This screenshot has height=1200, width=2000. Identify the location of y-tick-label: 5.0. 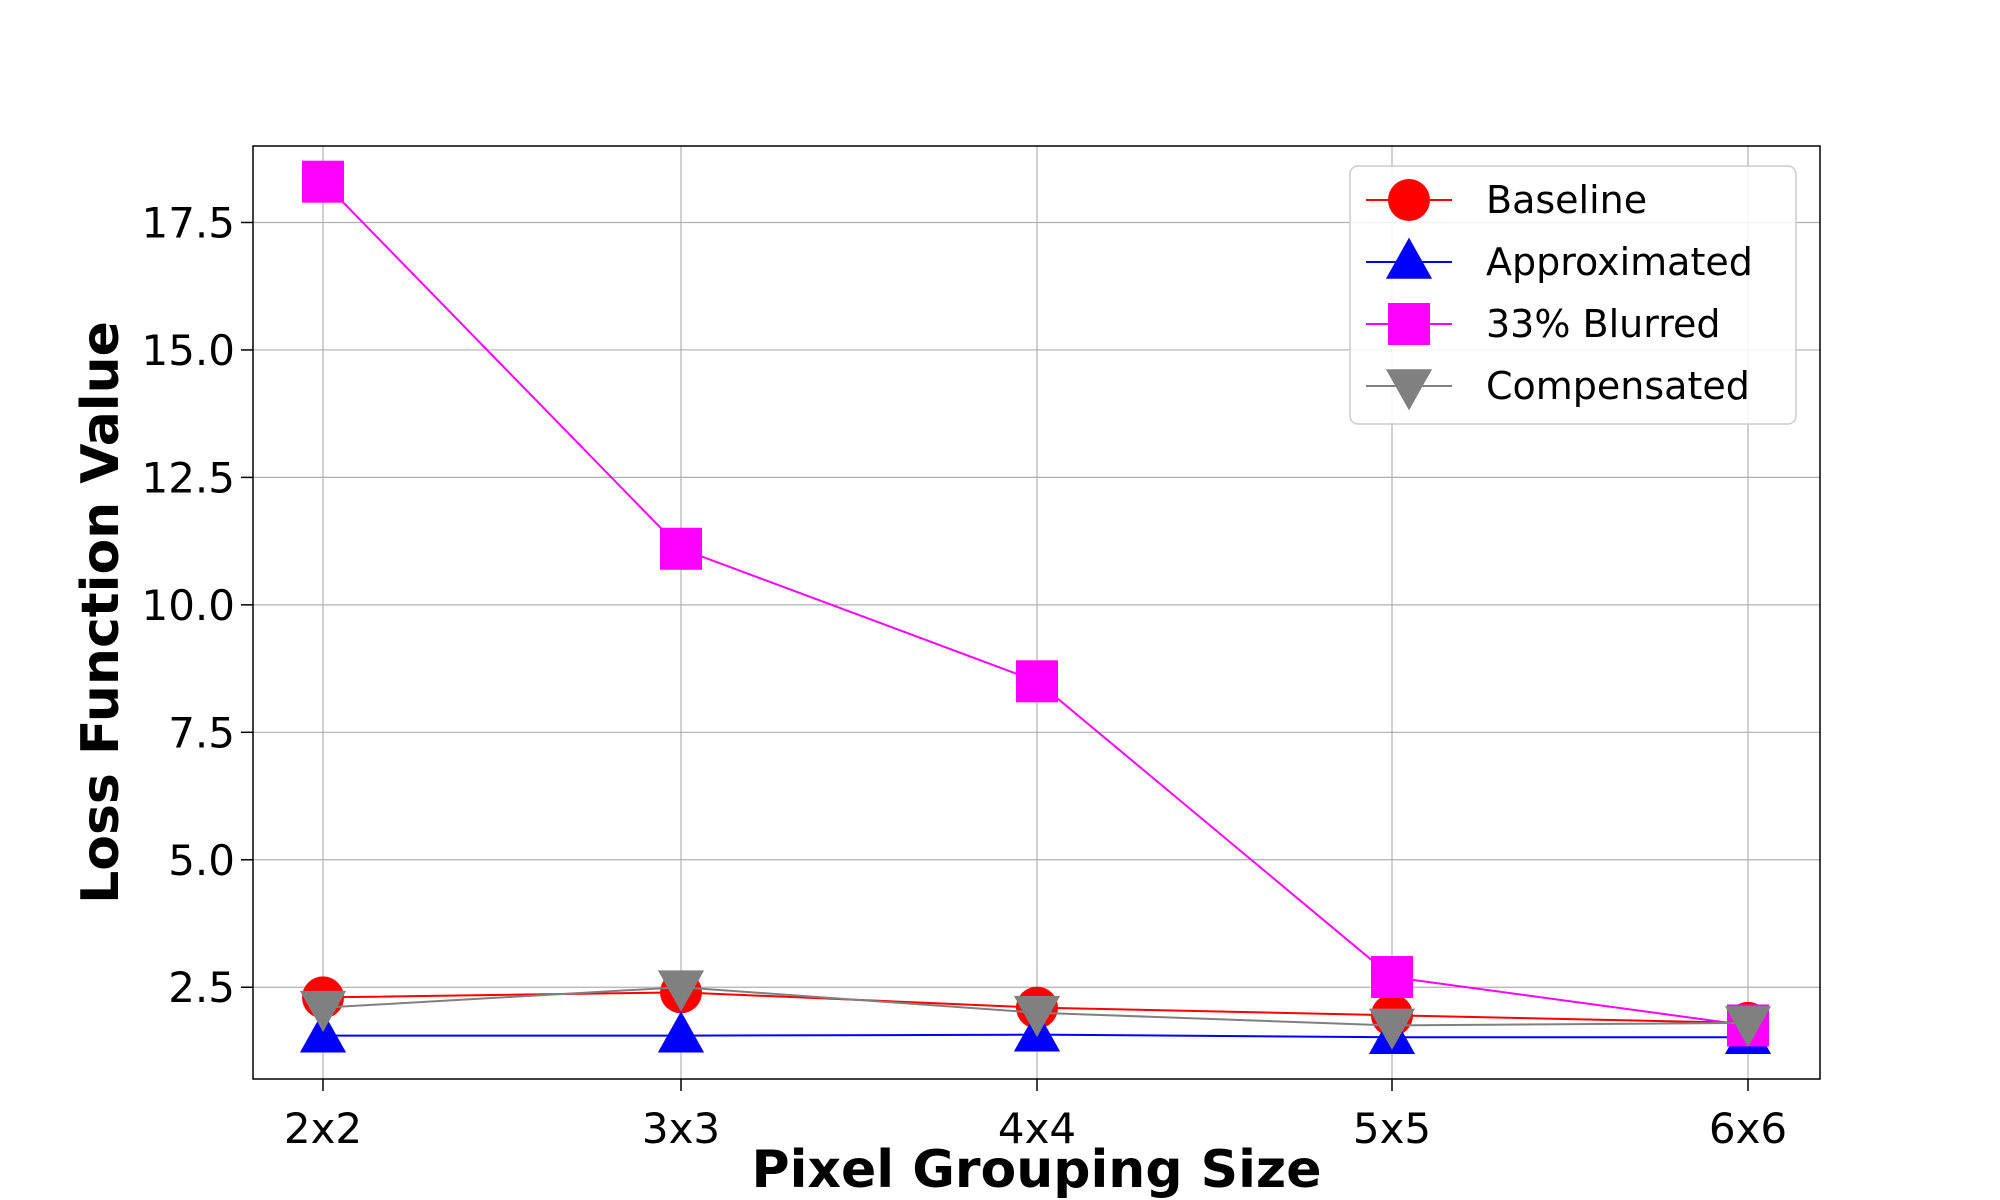
(201, 860).